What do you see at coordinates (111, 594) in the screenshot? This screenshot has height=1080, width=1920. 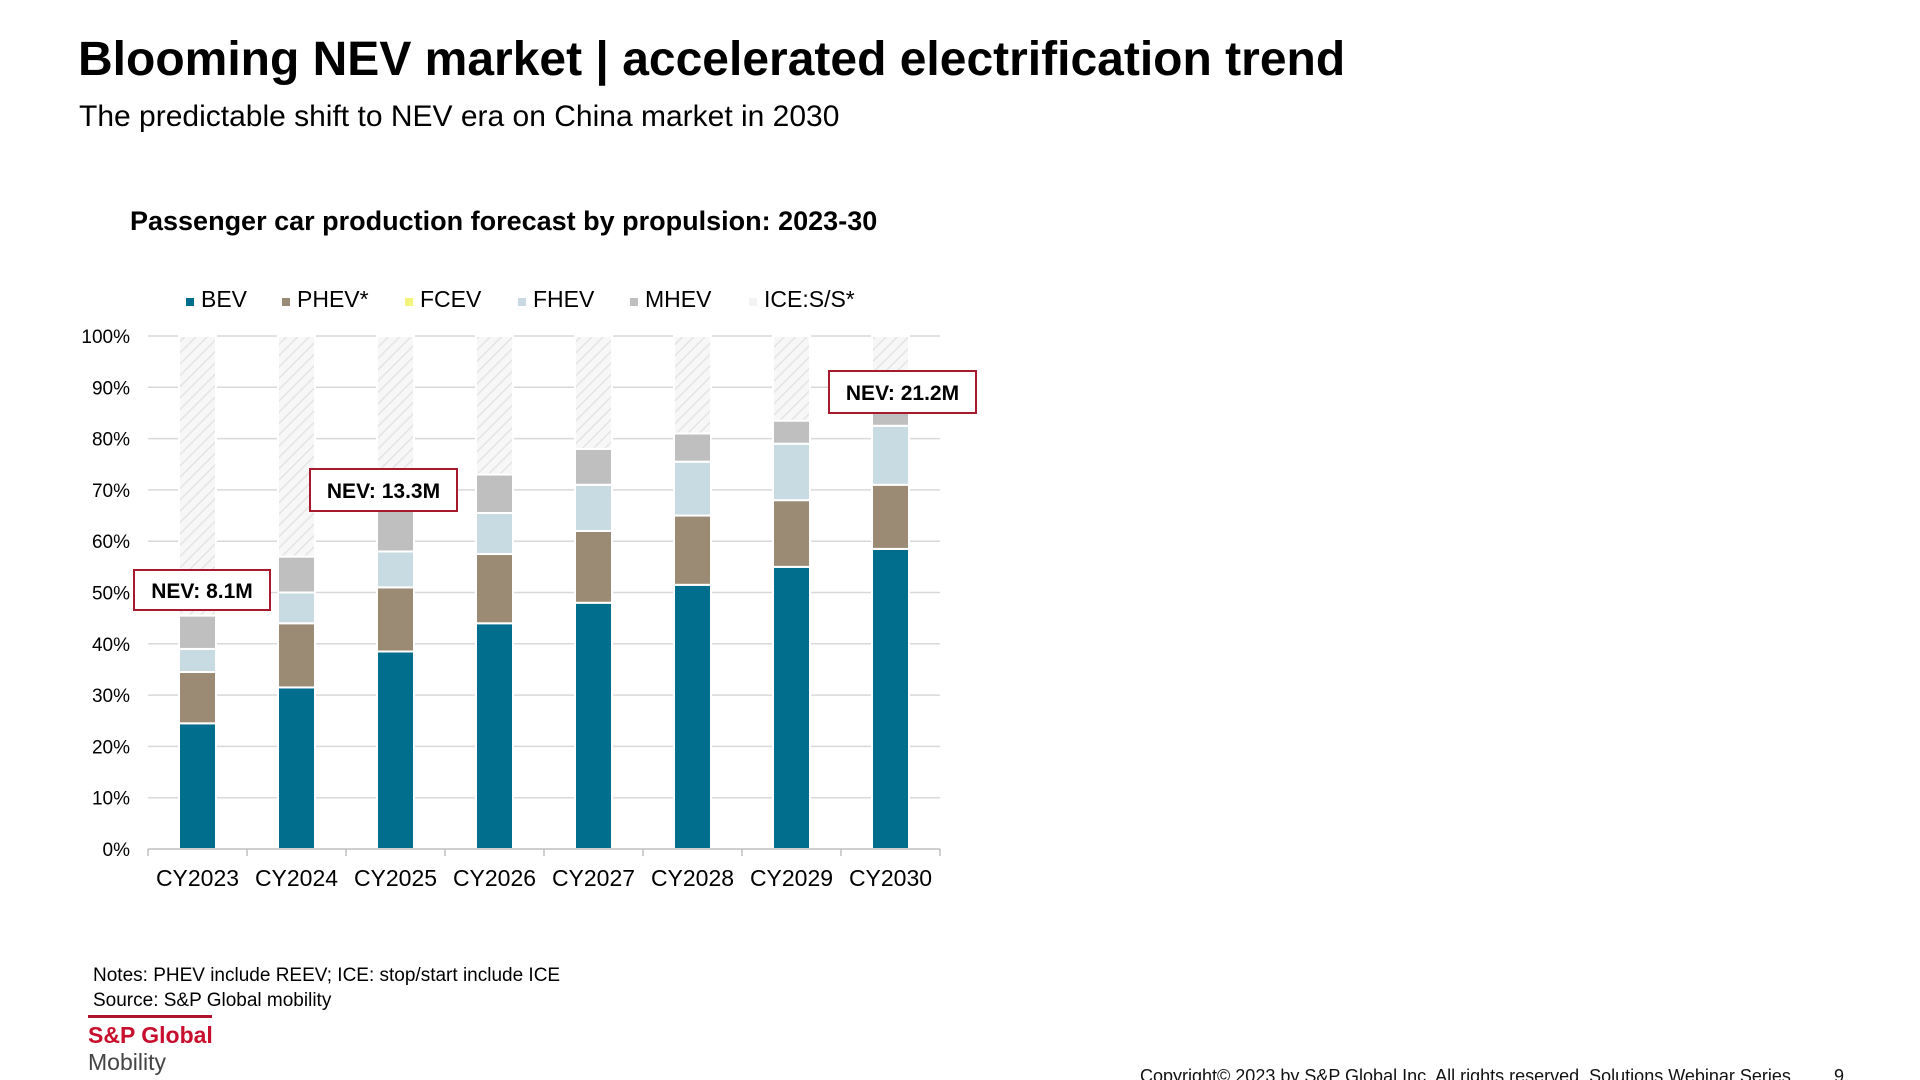 I see `y-tick-label: 50%` at bounding box center [111, 594].